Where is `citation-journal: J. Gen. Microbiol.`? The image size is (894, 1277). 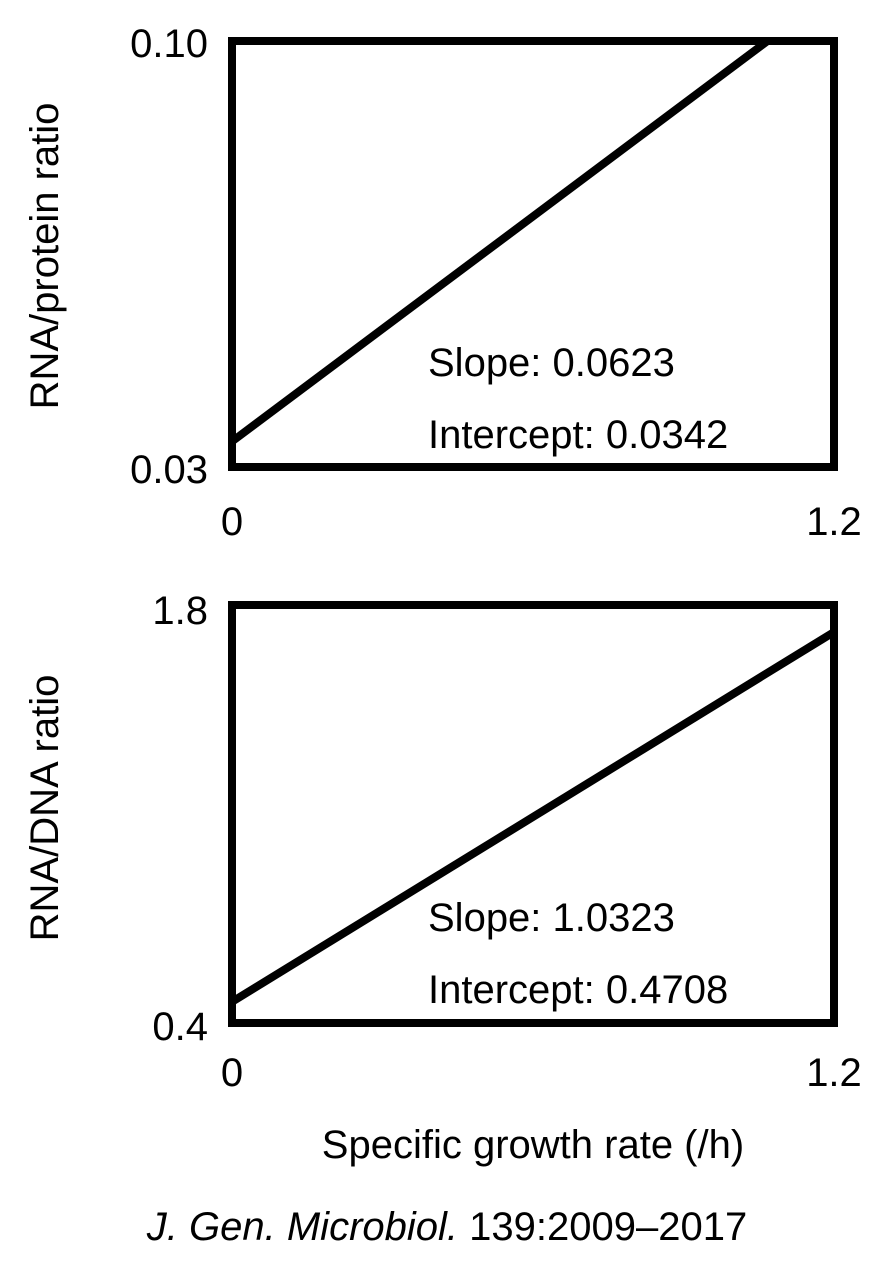 citation-journal: J. Gen. Microbiol. is located at coordinates (302, 1227).